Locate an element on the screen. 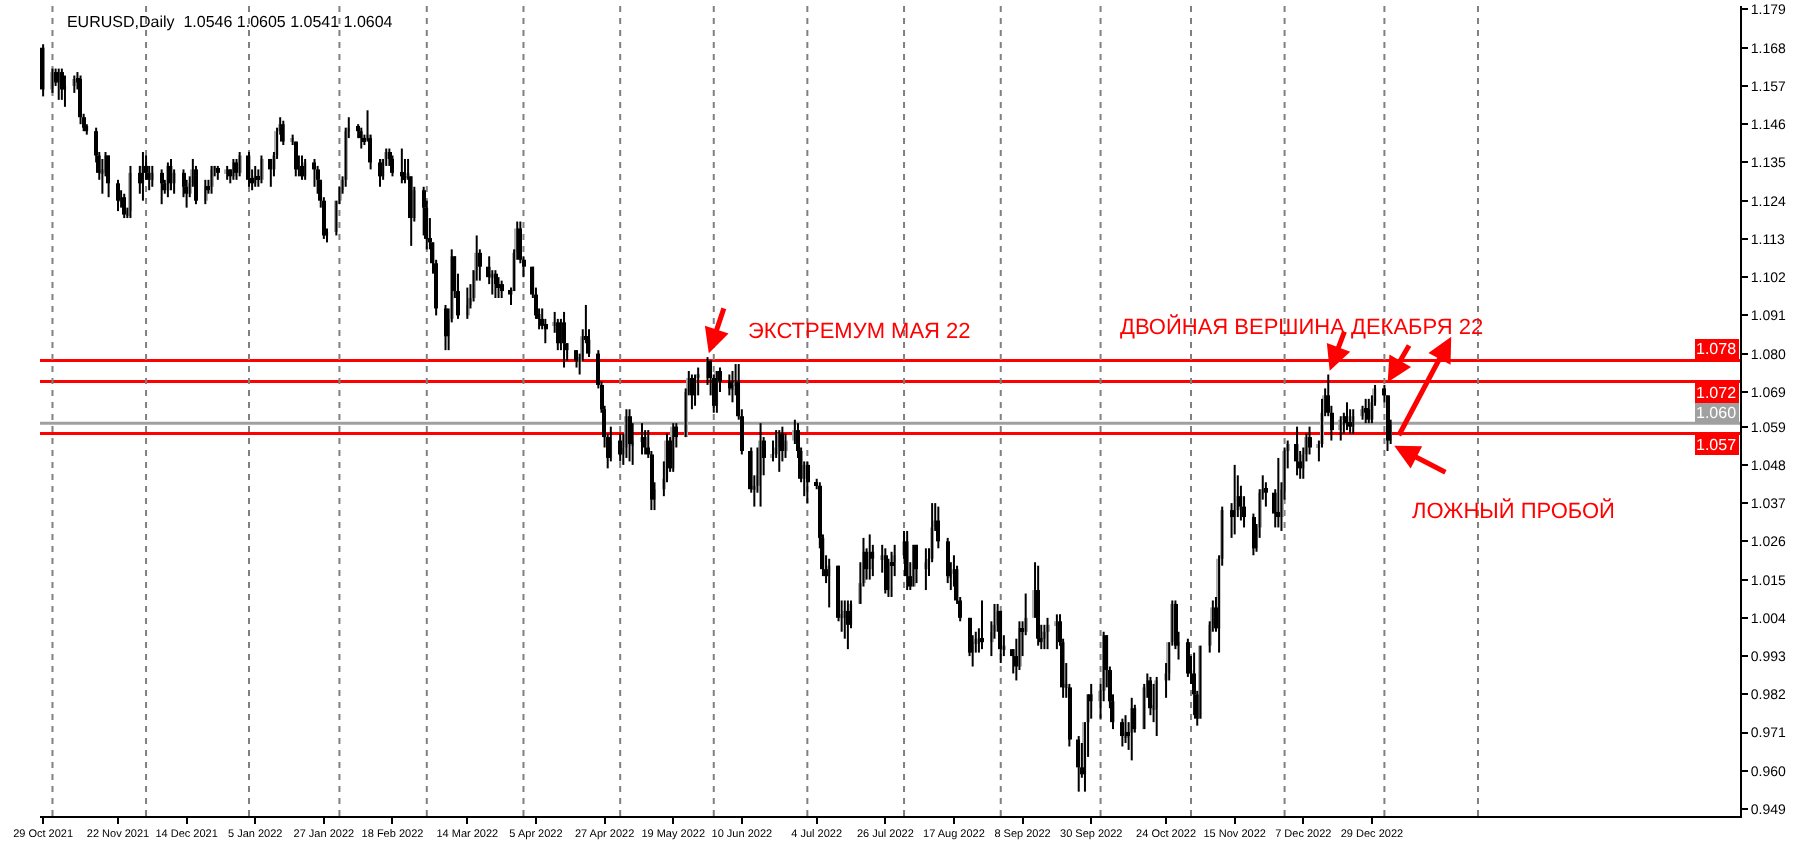  annotation: ЛОЖНЫЙ ПРОБОЙ is located at coordinates (1513, 511).